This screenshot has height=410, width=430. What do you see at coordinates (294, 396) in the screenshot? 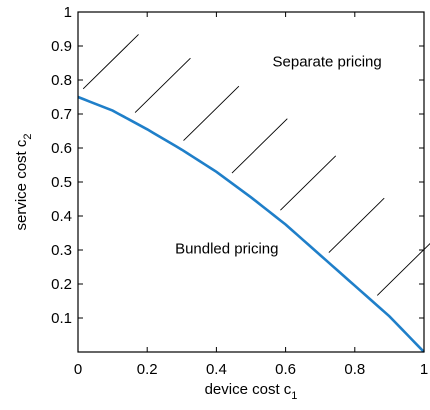
I see `x-axis-label-subscript: 1` at bounding box center [294, 396].